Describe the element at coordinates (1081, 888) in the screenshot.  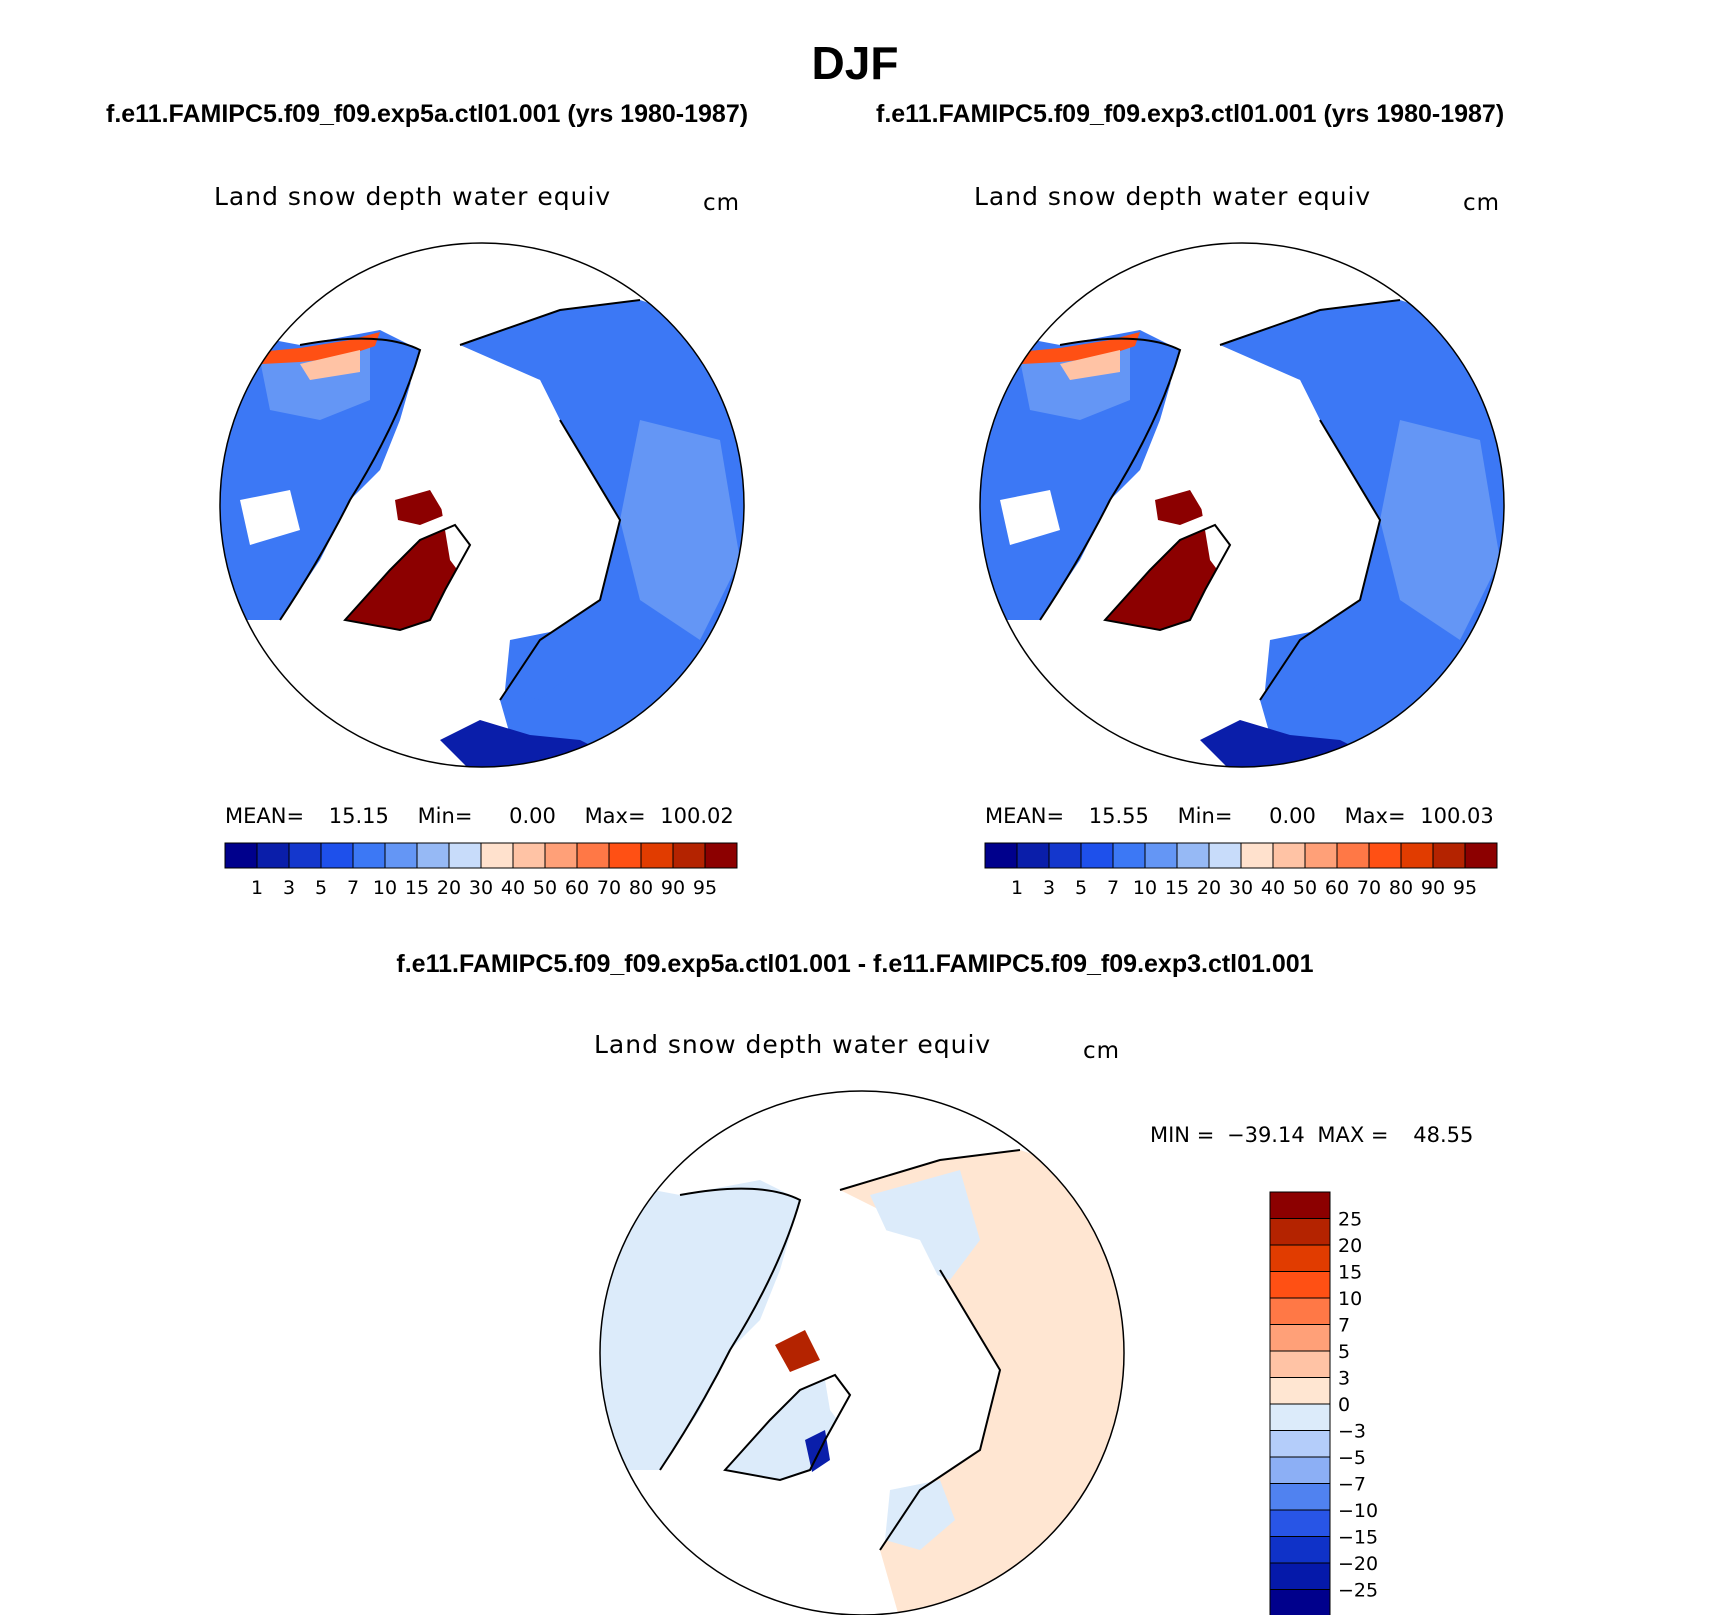
I see `colorbar-tick-label: 5` at that location.